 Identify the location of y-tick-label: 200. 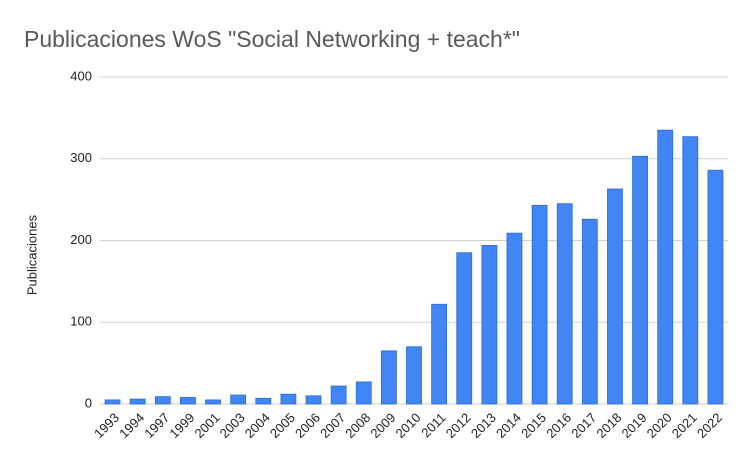
(81, 239).